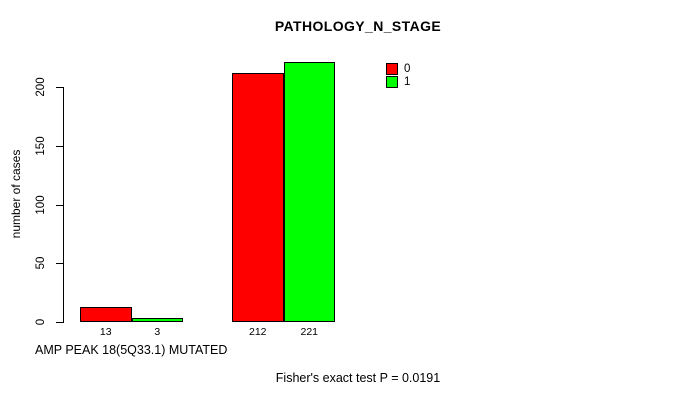  What do you see at coordinates (157, 332) in the screenshot?
I see `bar-value-label: 3` at bounding box center [157, 332].